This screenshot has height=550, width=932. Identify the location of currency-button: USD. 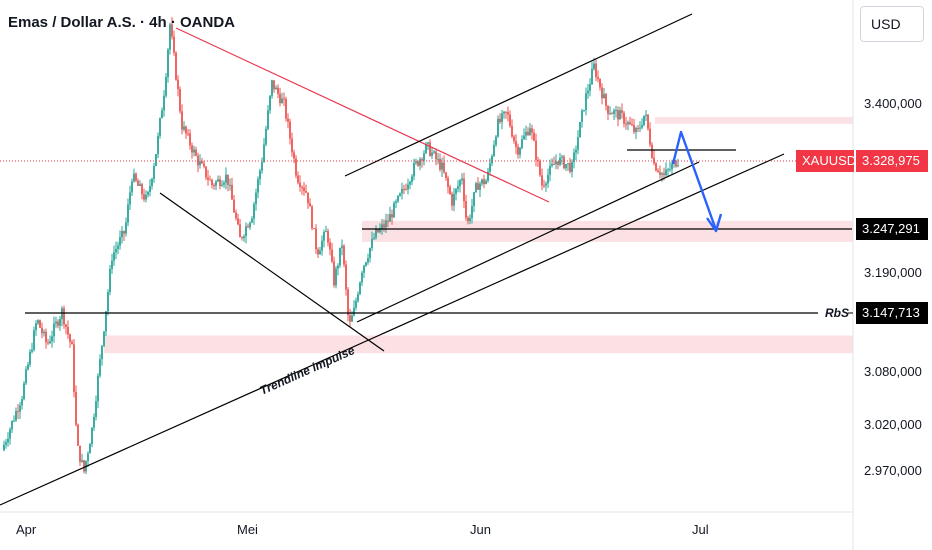
(892, 24).